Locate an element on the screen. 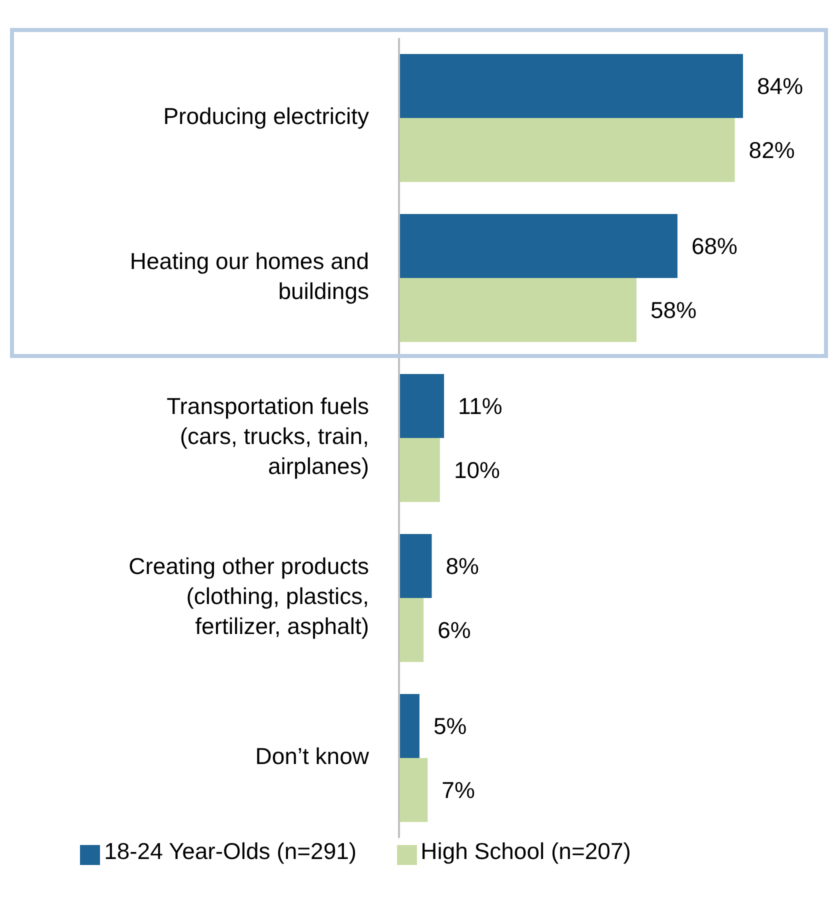 This screenshot has width=833, height=908. data-label: 68% is located at coordinates (714, 246).